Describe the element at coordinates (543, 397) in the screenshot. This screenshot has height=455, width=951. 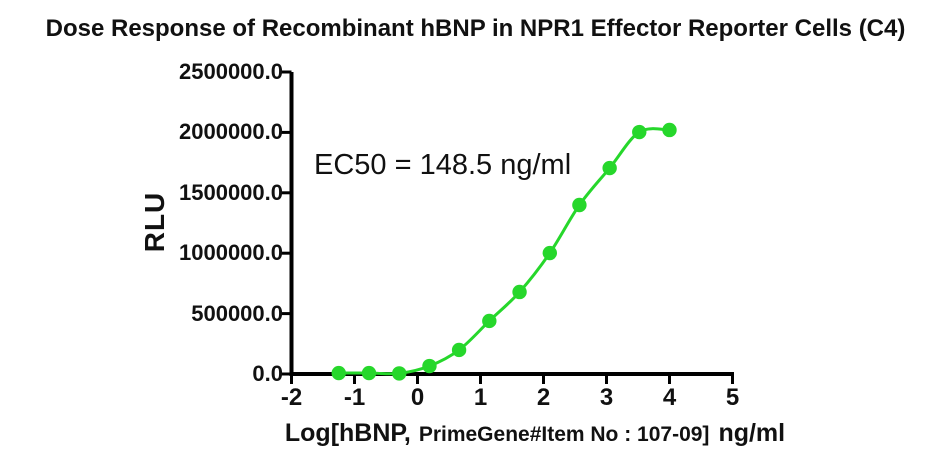
I see `x-tick-label: 2` at that location.